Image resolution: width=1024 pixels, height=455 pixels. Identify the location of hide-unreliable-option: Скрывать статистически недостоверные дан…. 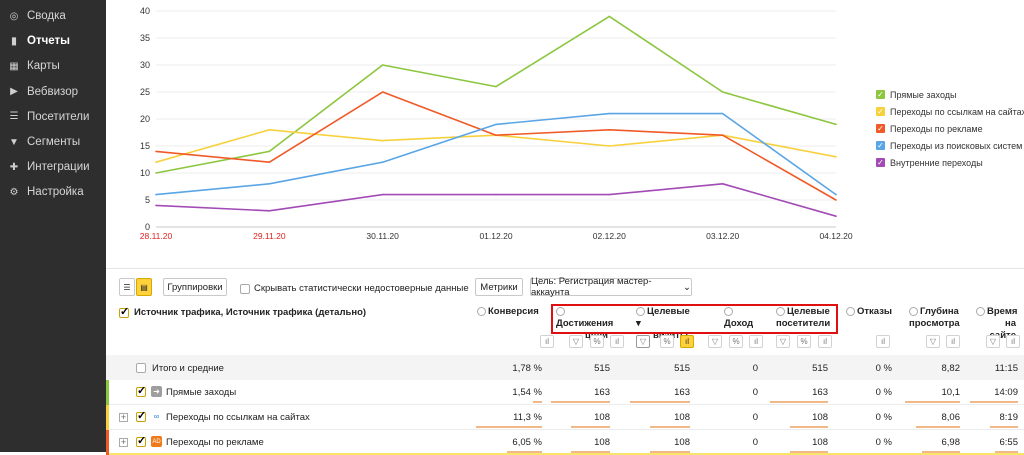
(362, 288).